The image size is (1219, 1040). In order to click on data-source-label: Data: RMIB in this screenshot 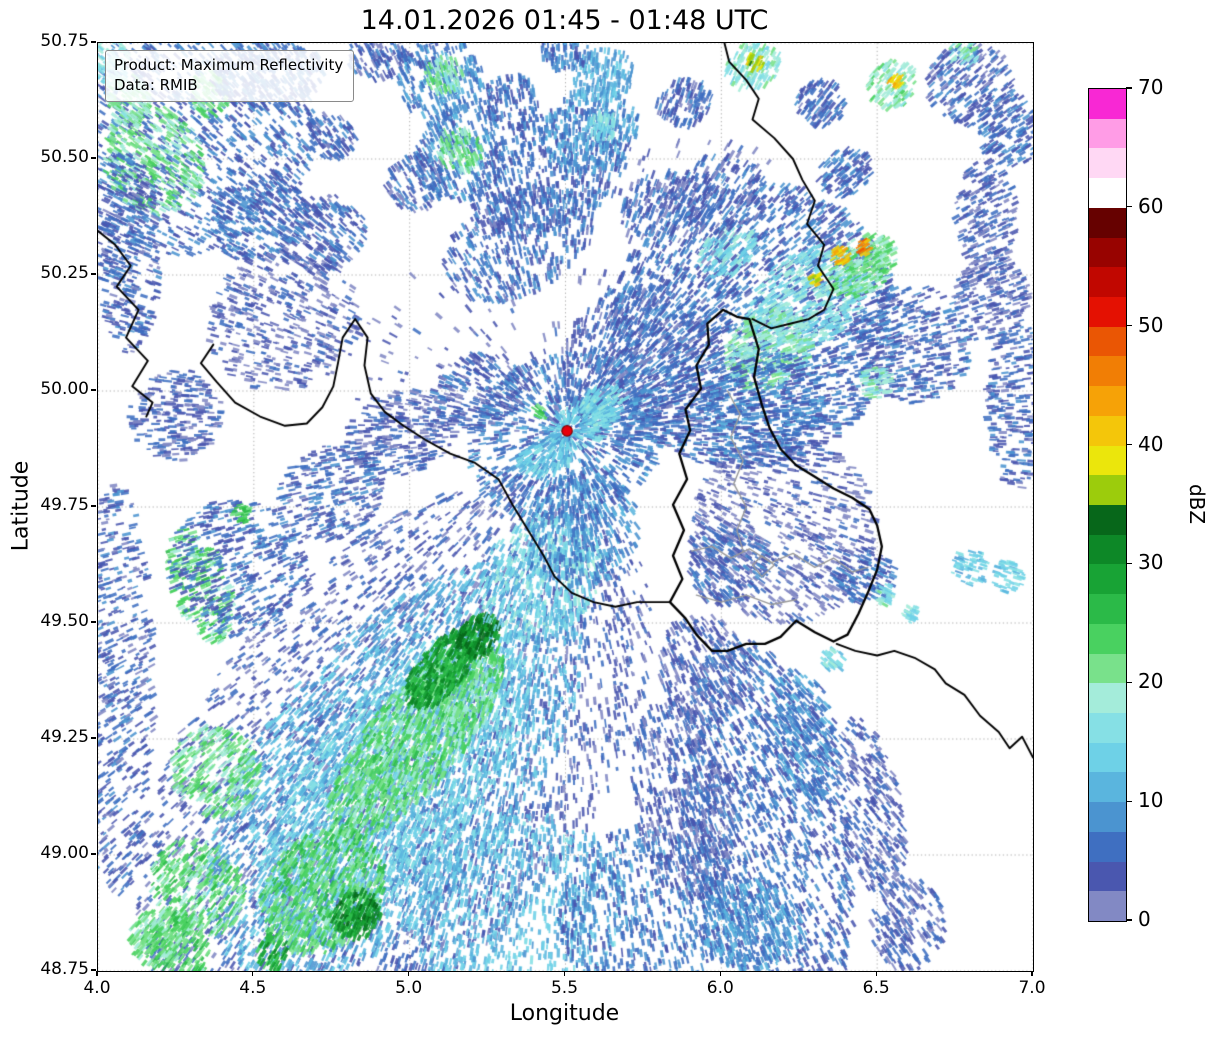, I will do `click(156, 85)`.